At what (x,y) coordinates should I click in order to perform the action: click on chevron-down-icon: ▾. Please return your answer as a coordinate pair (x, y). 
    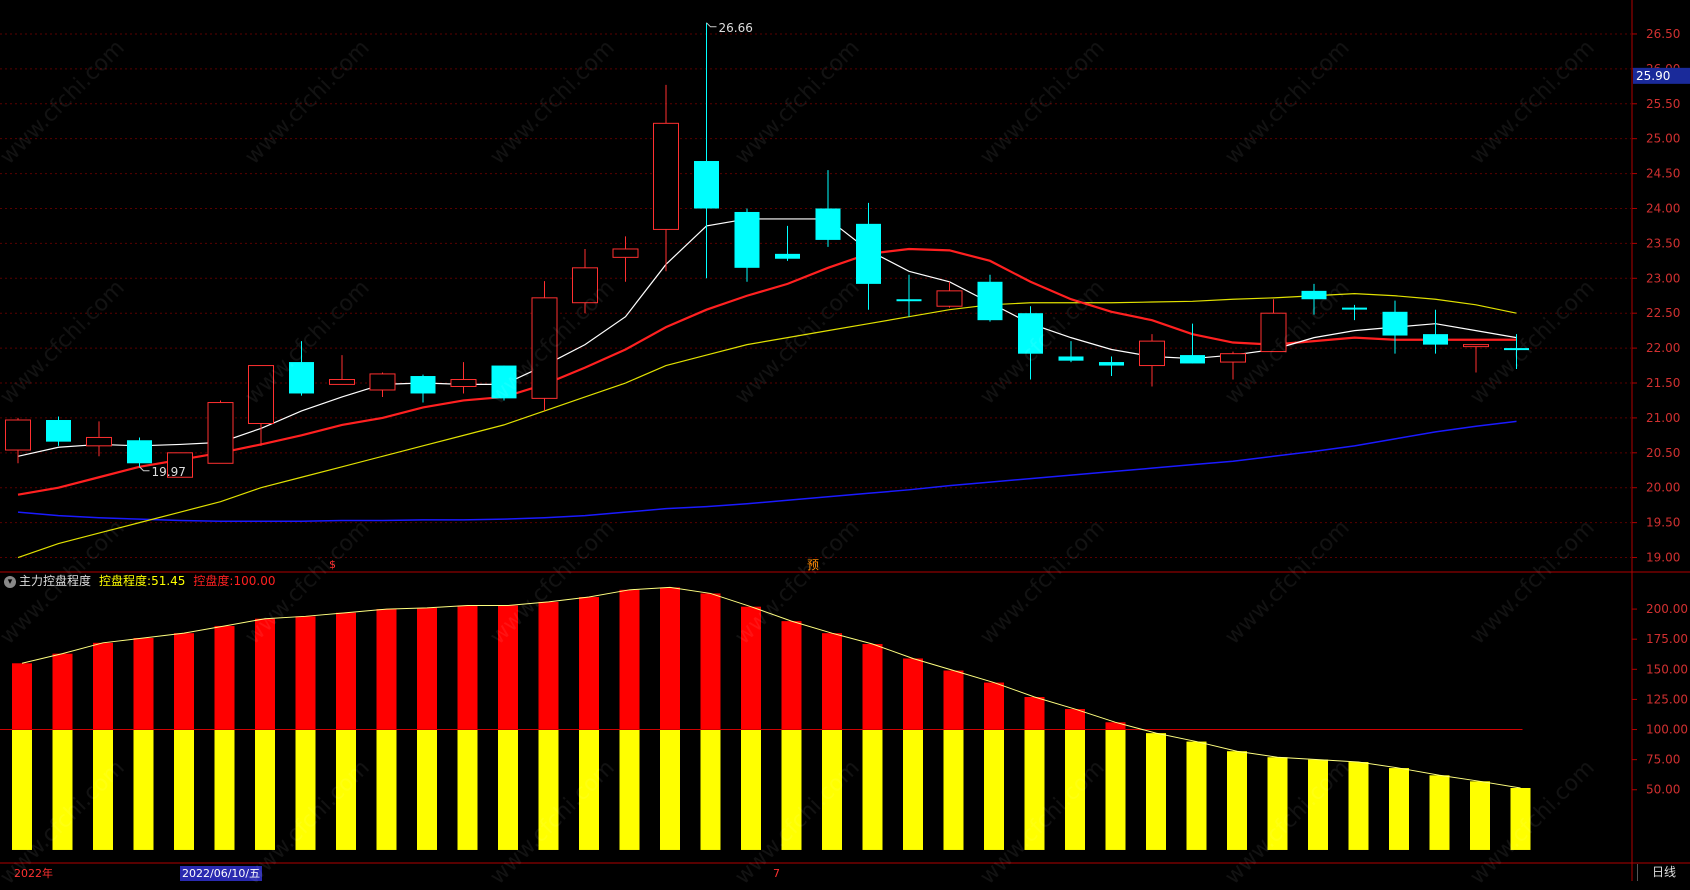
    Looking at the image, I should click on (10, 581).